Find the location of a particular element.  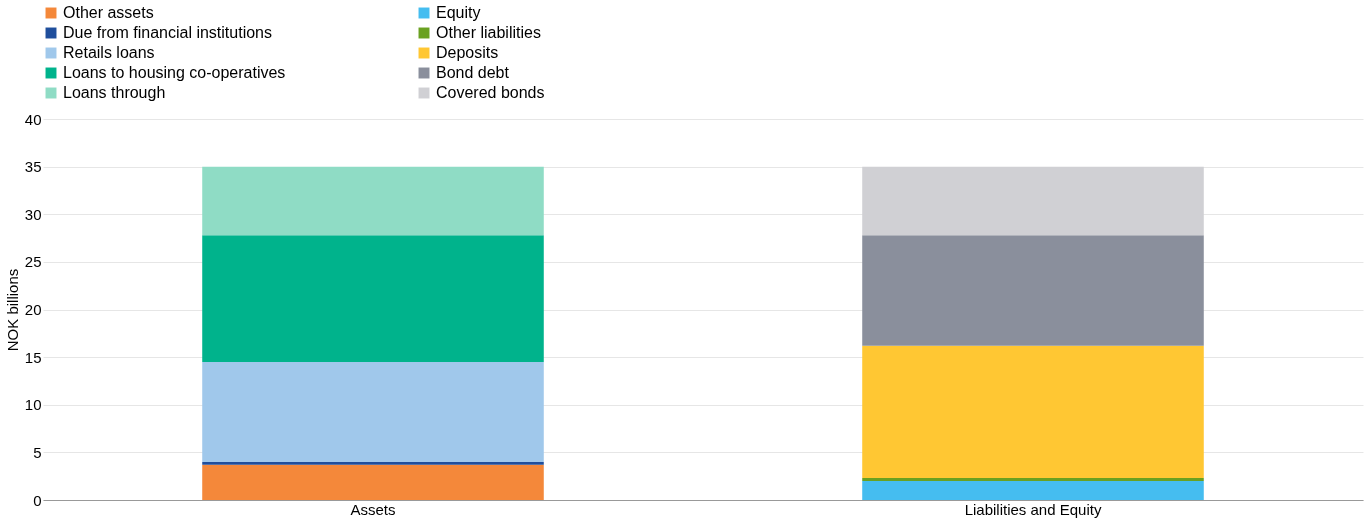

y-tick-label: 5 is located at coordinates (37, 452).